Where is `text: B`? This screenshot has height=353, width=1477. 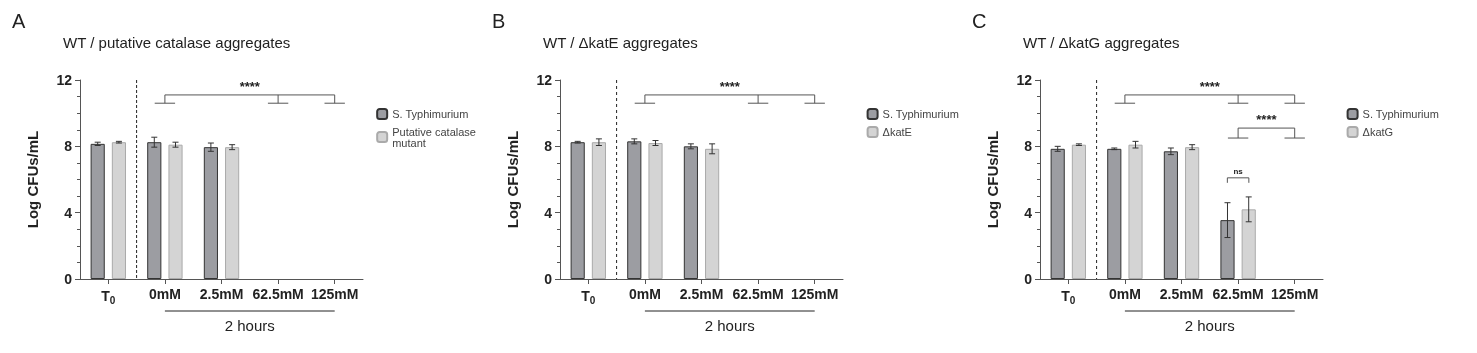 text: B is located at coordinates (499, 21).